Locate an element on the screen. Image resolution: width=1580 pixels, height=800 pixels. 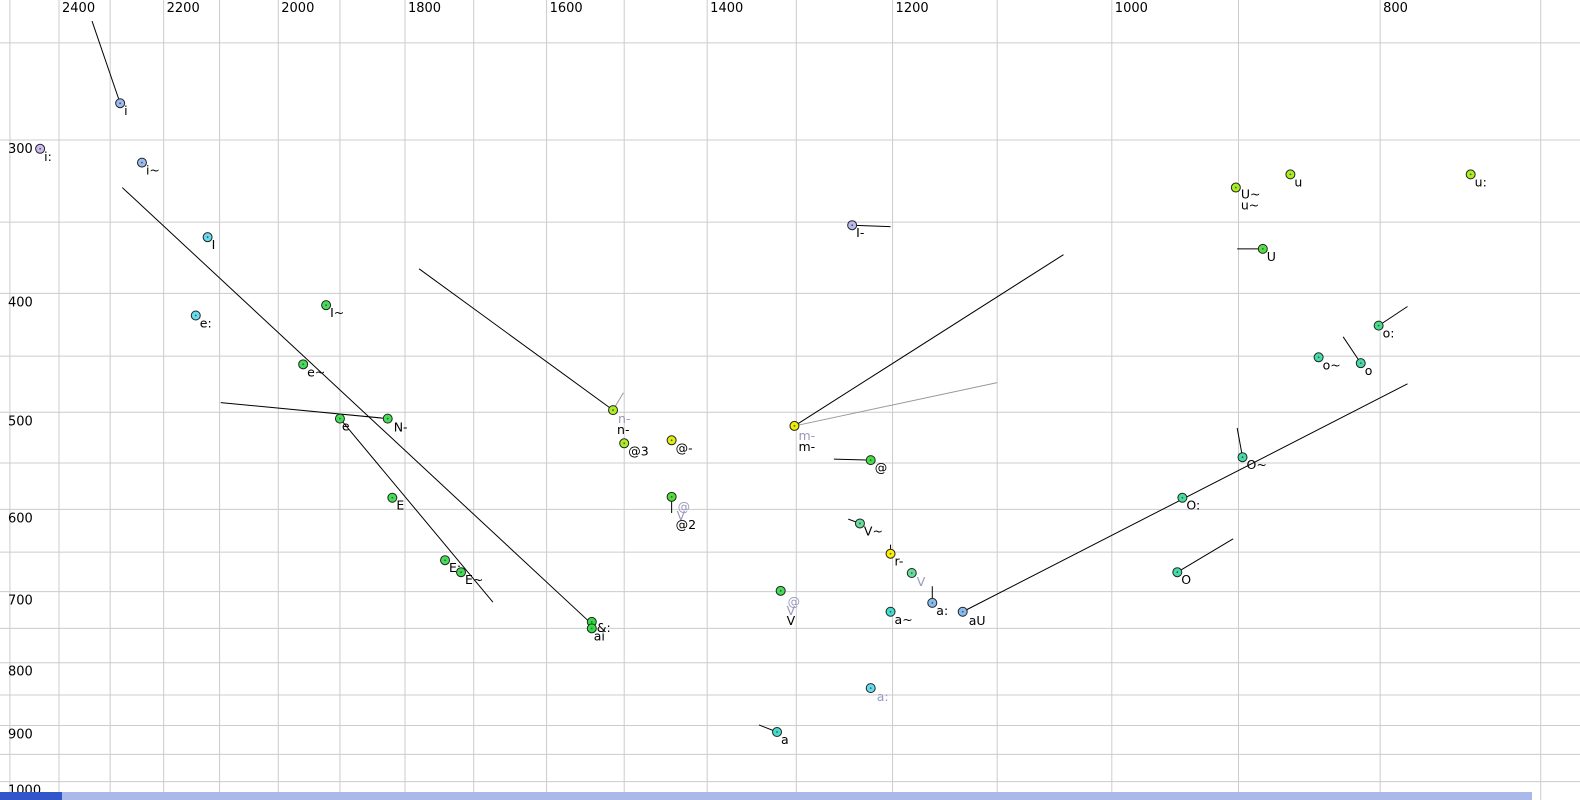
point-label: I- is located at coordinates (860, 232).